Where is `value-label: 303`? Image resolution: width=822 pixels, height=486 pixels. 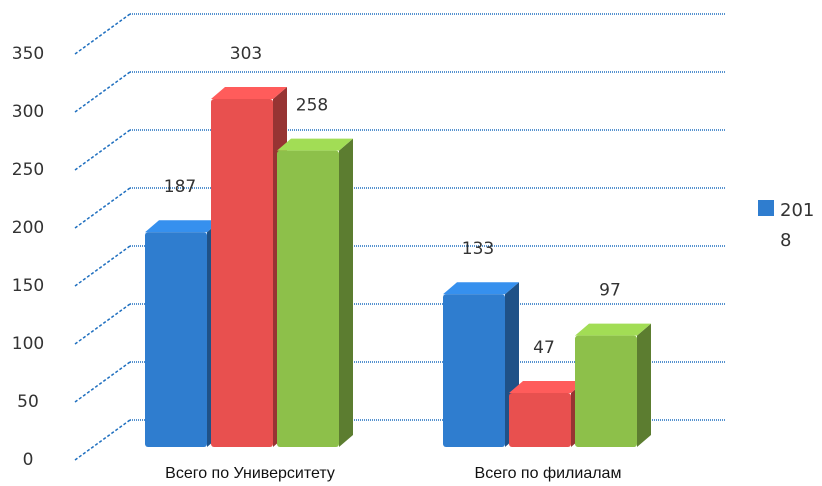
value-label: 303 is located at coordinates (246, 54).